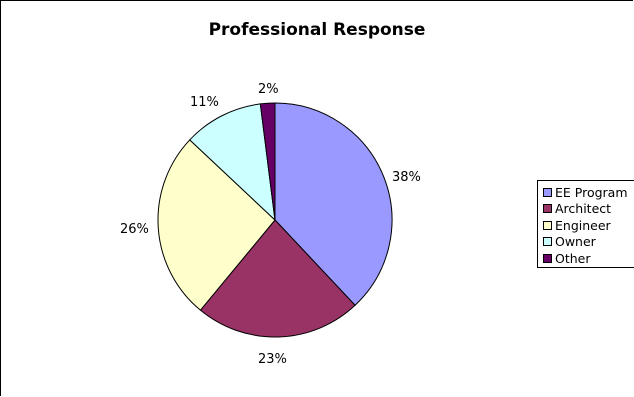 This screenshot has height=397, width=634. I want to click on pie-slice-ee-program, so click(333, 204).